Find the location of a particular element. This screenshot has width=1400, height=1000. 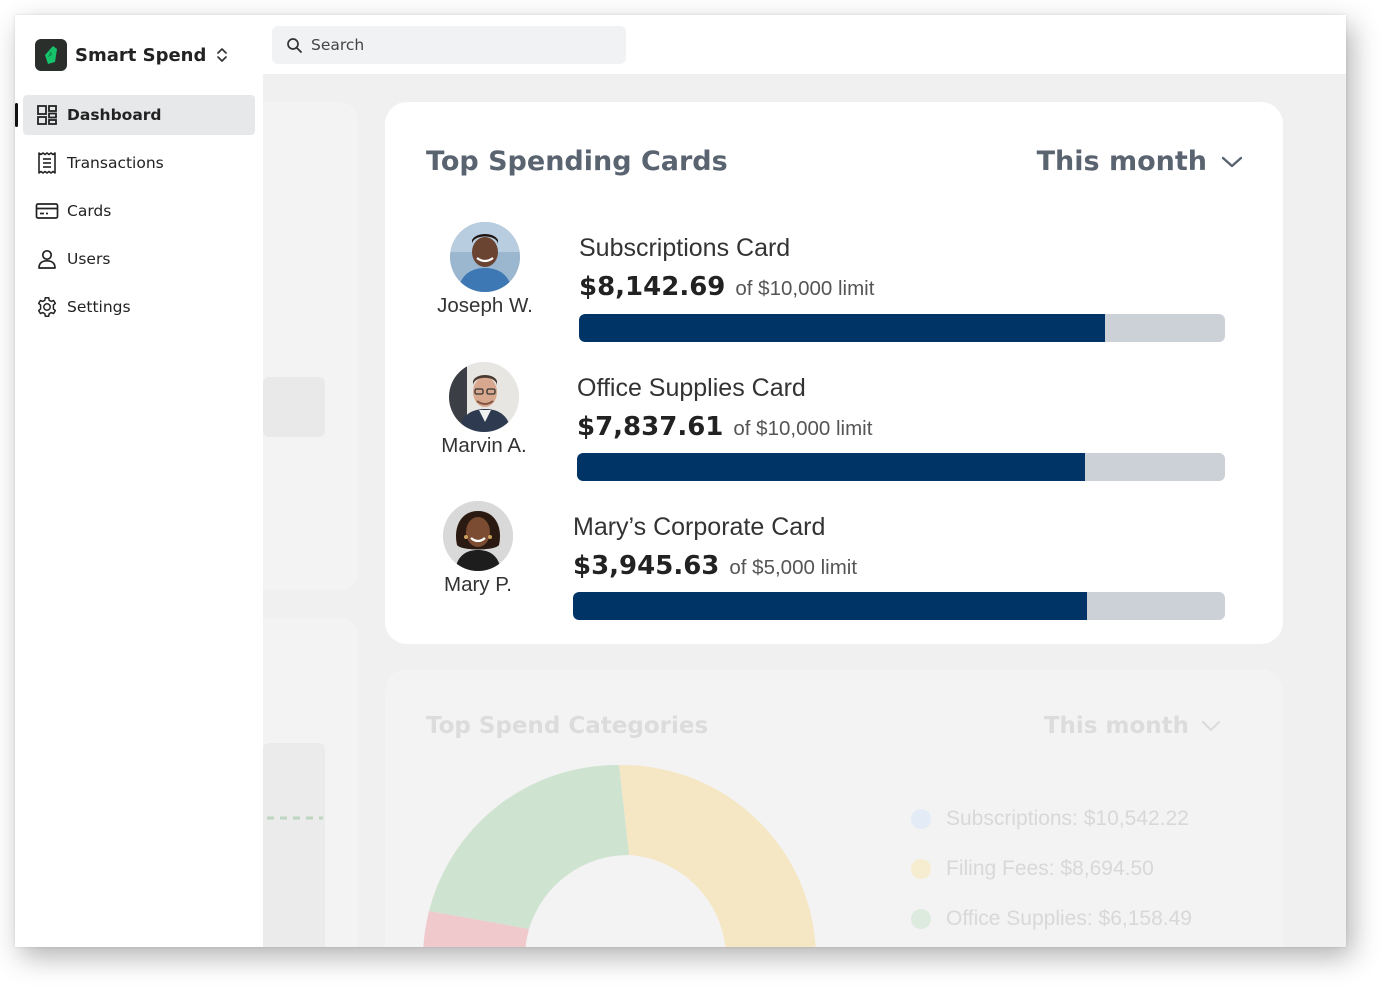

brand-logo is located at coordinates (51, 55).